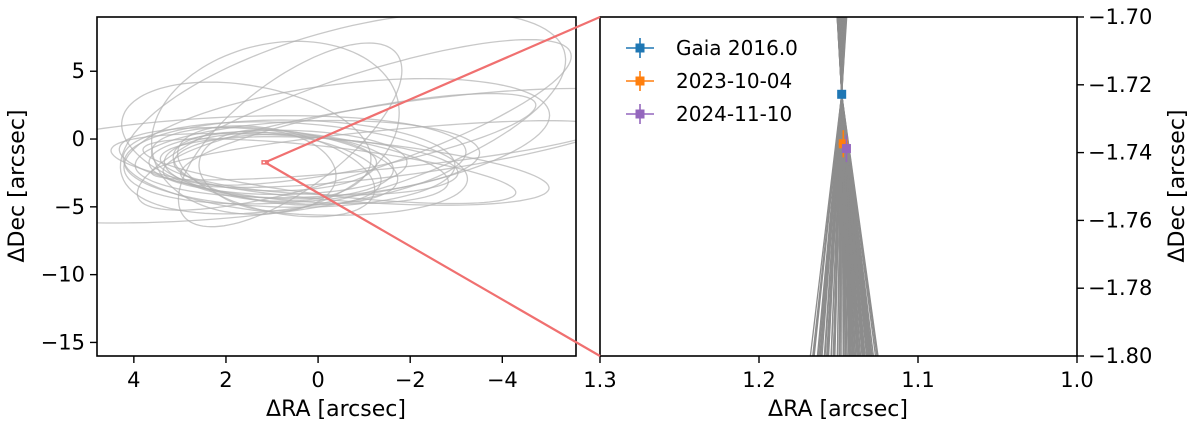 The image size is (1200, 428). Describe the element at coordinates (838, 374) in the screenshot. I see `right-x-ticks: 1.3 1.2 1.1 1.0` at that location.